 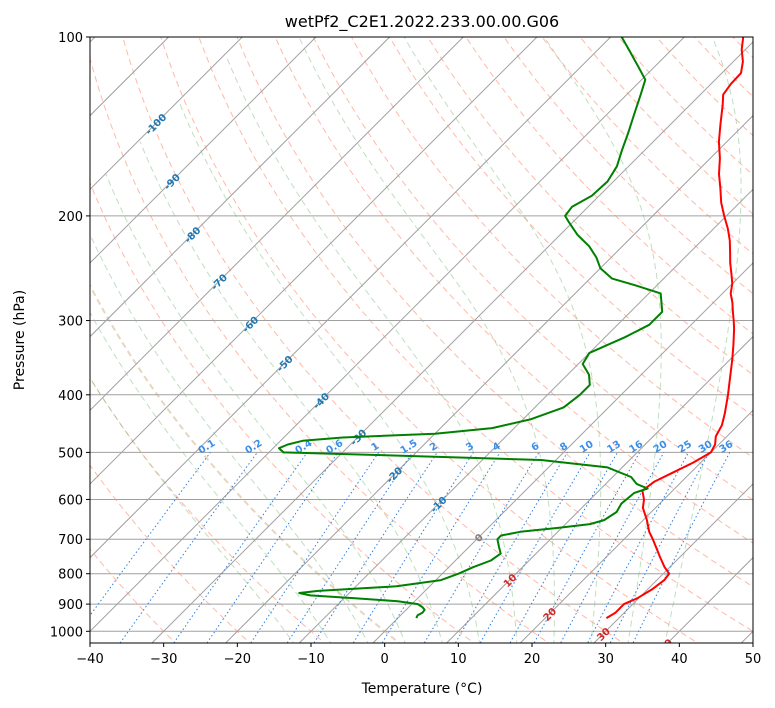 I want to click on isotherm-label: -10, so click(x=439, y=505).